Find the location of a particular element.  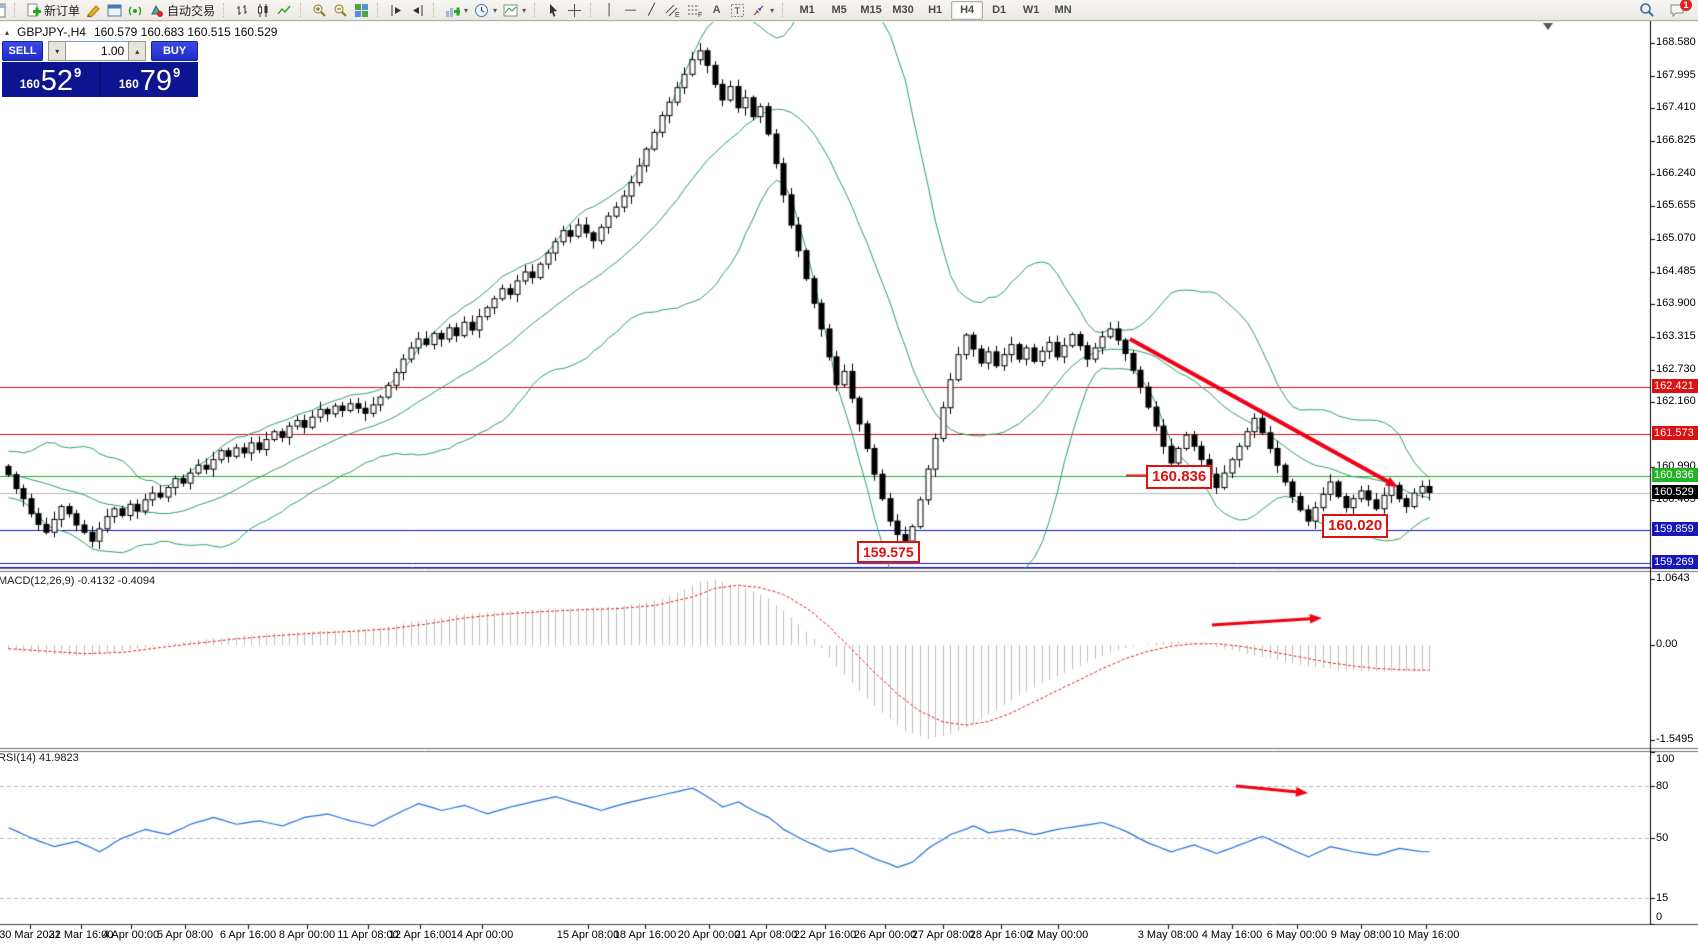

price-tick-label: 167.410 is located at coordinates (1676, 107).